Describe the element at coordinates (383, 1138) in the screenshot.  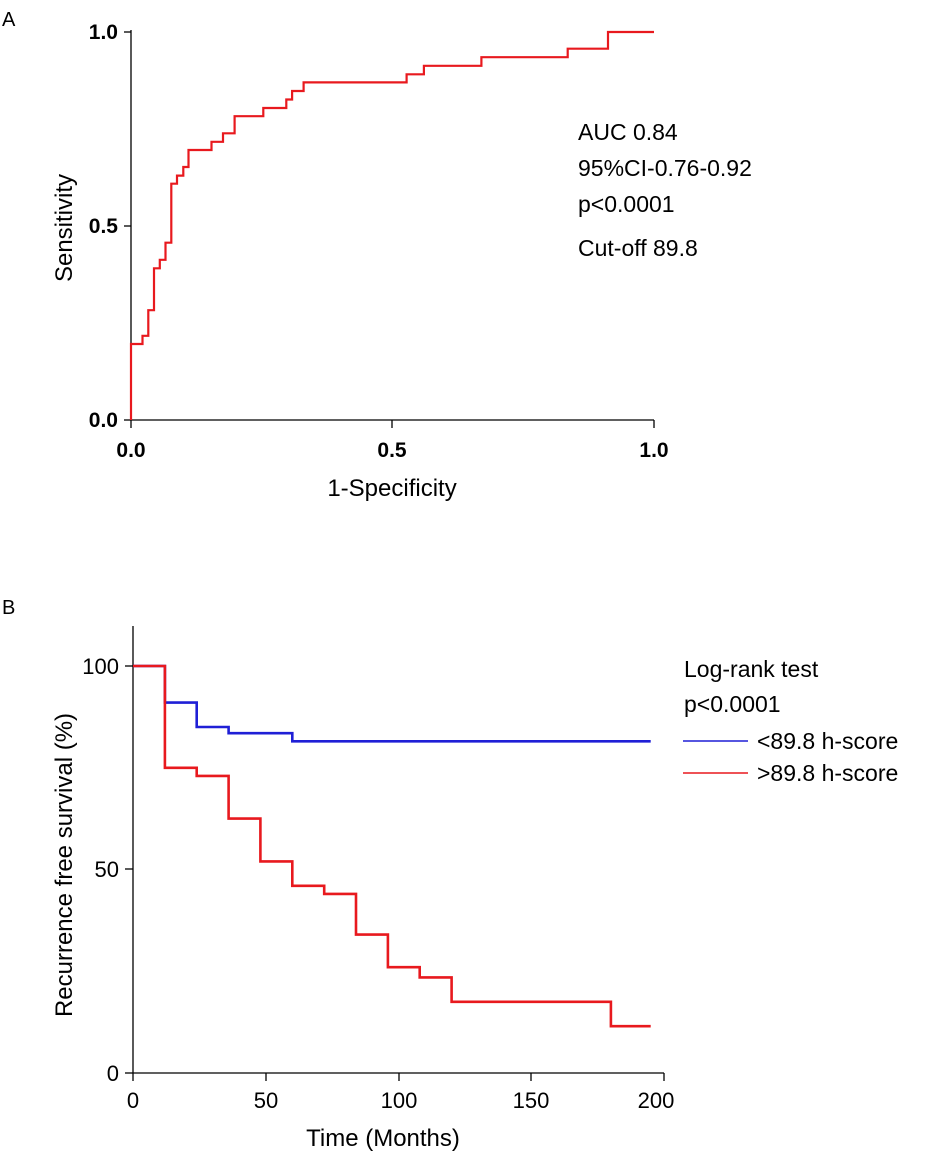
I see `km-x-axis-label: Time (Months)` at that location.